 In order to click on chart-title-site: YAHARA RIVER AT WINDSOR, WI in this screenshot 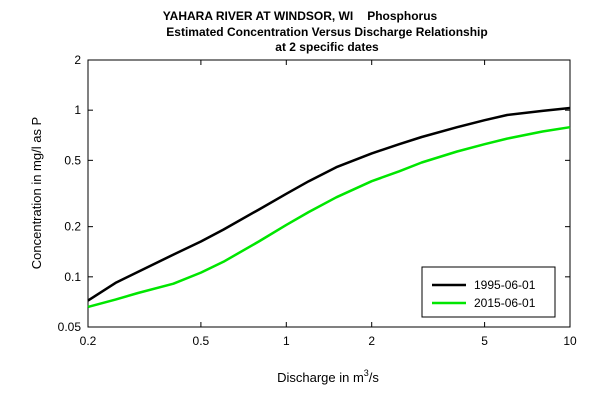, I will do `click(258, 16)`.